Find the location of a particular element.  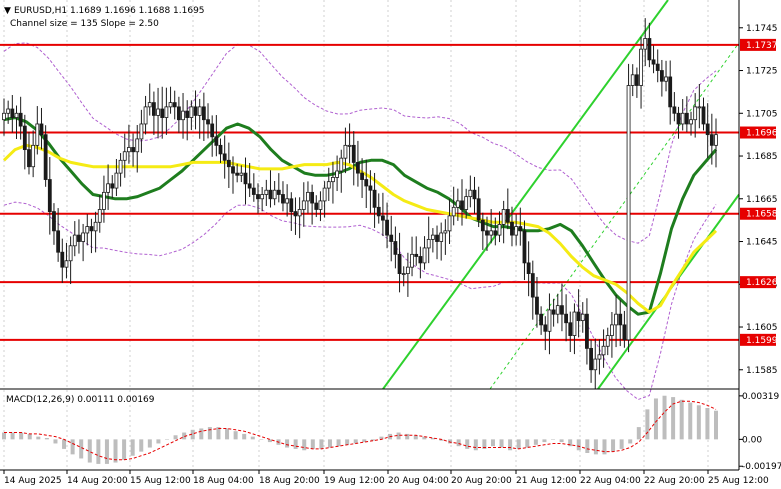

level-label-0: 1.1737 is located at coordinates (762, 46).